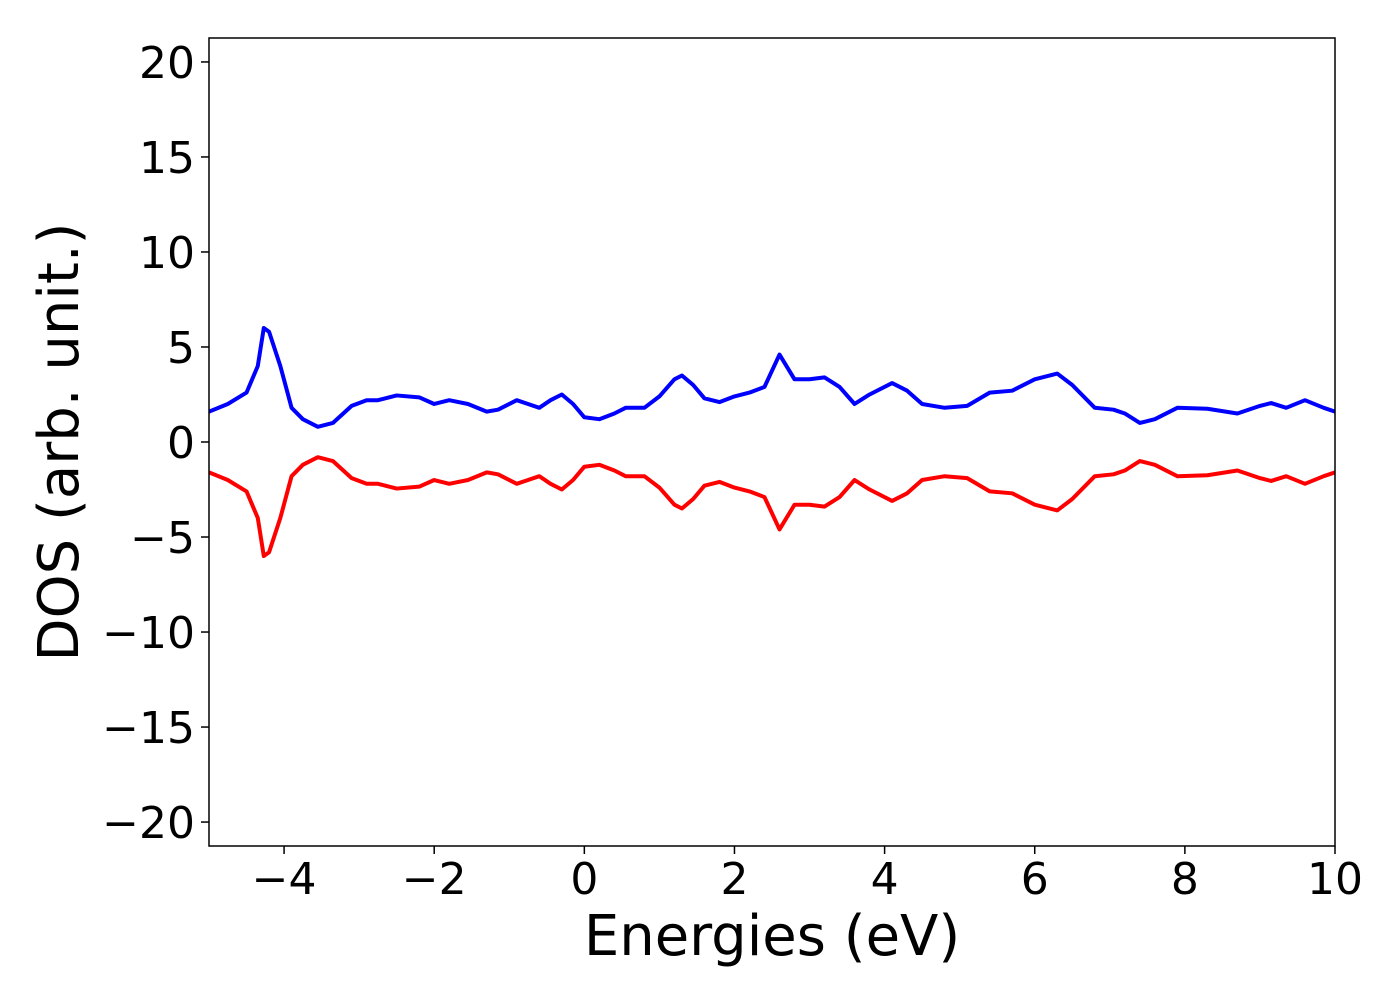 This screenshot has width=1400, height=1000. I want to click on x-tick-label: −2, so click(434, 879).